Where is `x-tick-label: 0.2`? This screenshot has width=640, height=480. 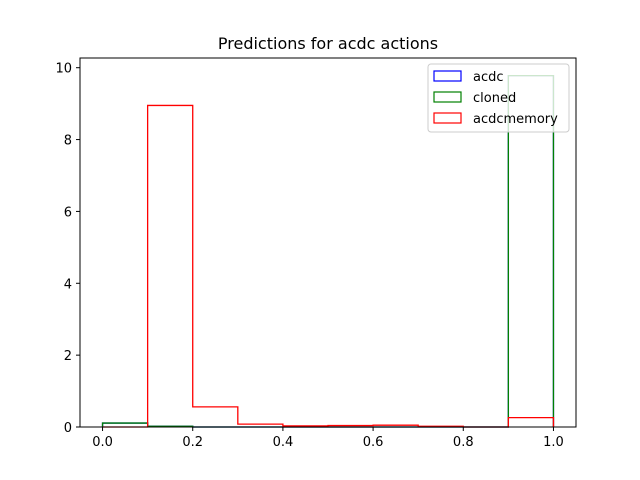
x-tick-label: 0.2 is located at coordinates (192, 442).